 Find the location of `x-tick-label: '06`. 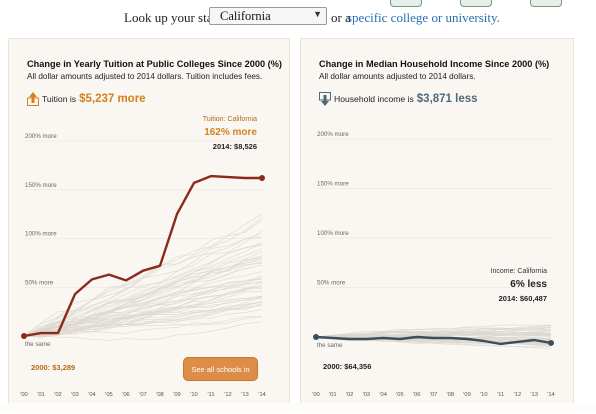

x-tick-label: '06 is located at coordinates (417, 395).